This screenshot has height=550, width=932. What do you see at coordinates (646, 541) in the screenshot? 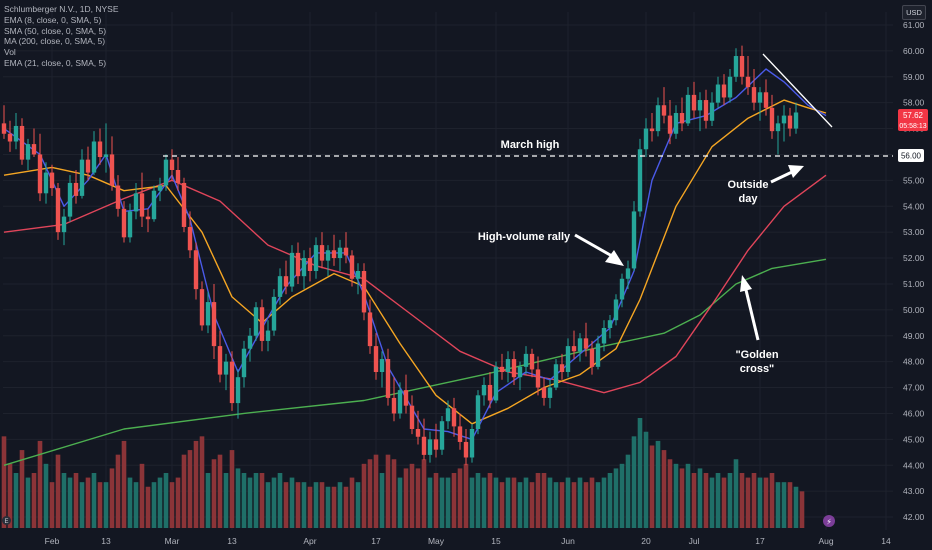
I see `x-tick-label: 20` at bounding box center [646, 541].